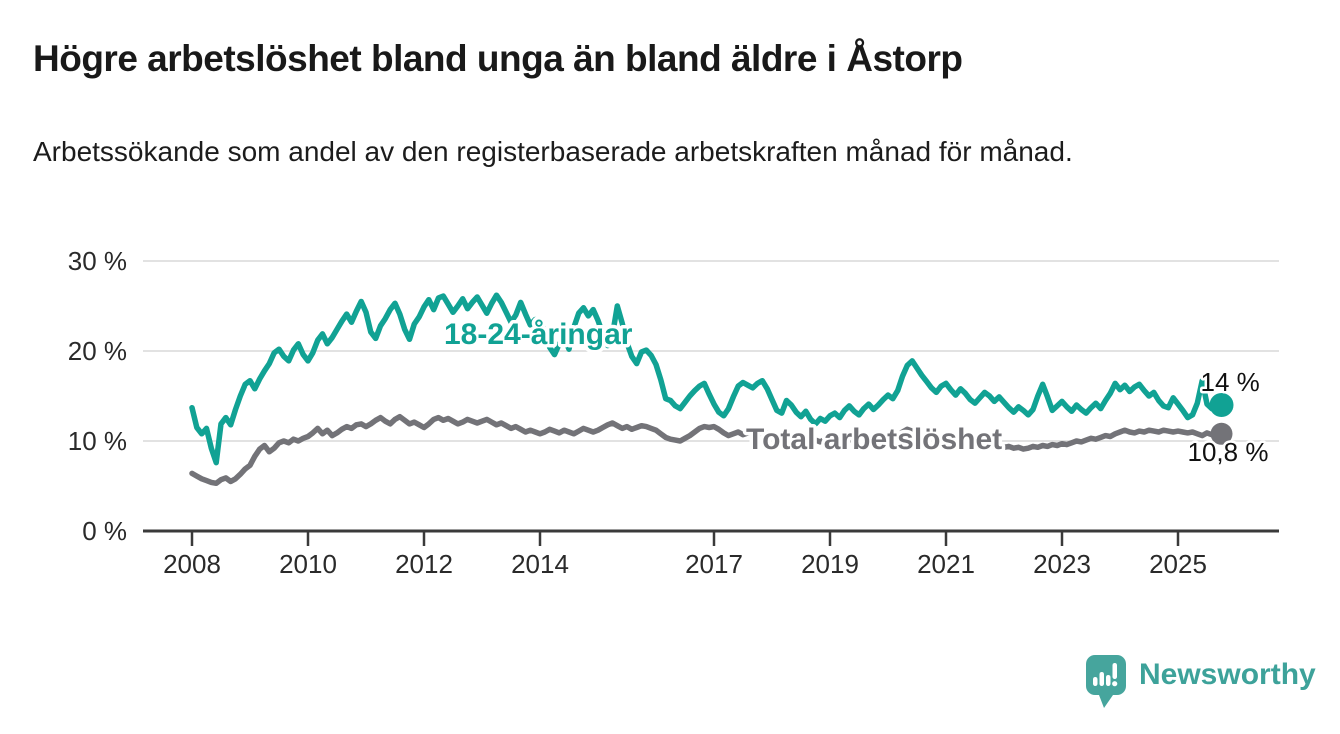 This screenshot has width=1340, height=734. Describe the element at coordinates (97, 351) in the screenshot. I see `y-tick-label: 20 %` at that location.